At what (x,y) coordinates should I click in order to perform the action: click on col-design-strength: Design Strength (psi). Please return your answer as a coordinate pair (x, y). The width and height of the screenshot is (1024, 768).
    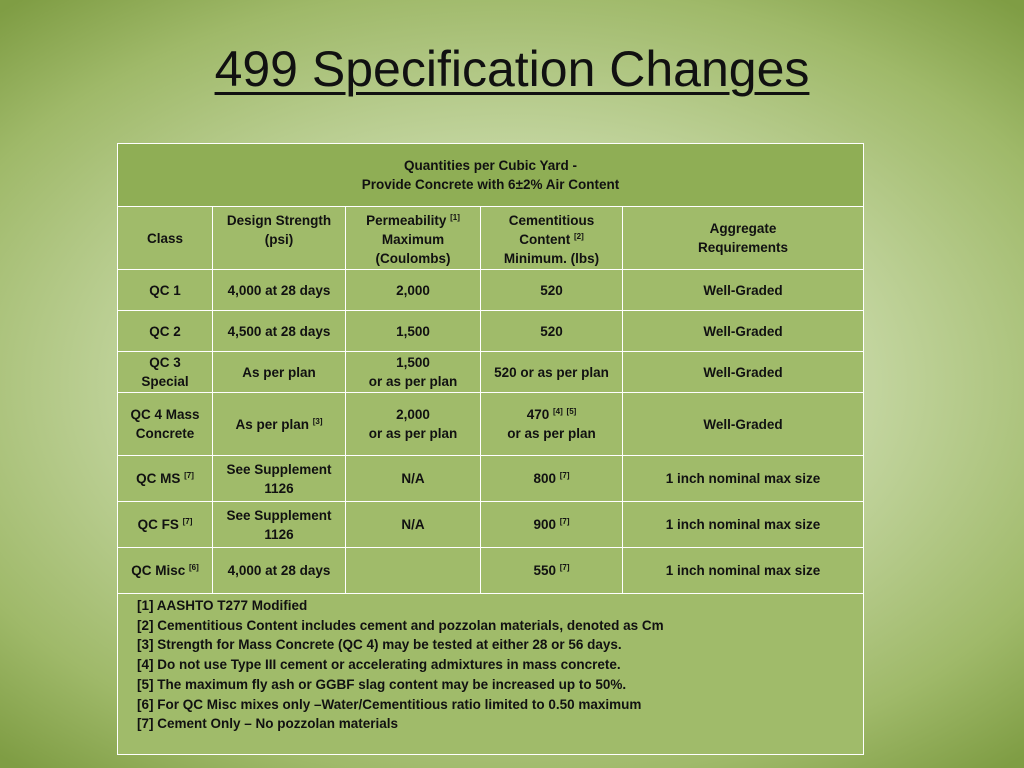
    Looking at the image, I should click on (279, 238).